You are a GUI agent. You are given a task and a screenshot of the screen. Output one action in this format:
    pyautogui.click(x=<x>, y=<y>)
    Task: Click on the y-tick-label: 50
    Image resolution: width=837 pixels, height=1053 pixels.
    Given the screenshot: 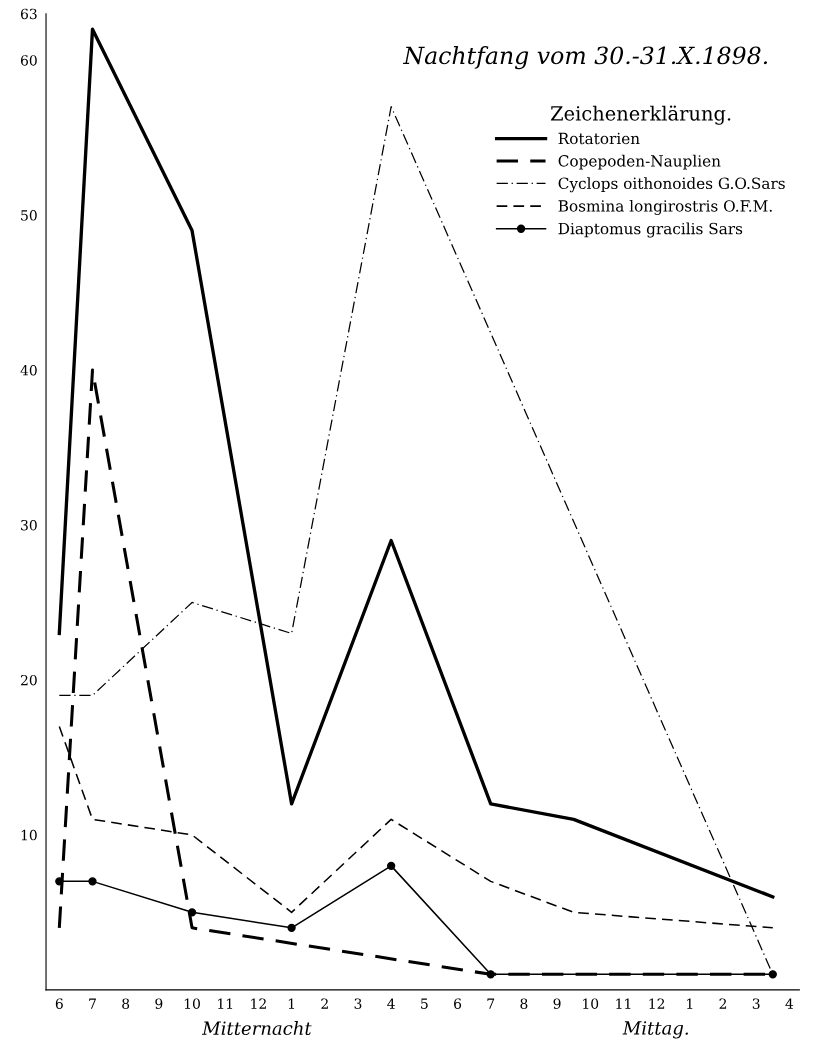 What is the action you would take?
    pyautogui.click(x=29, y=215)
    